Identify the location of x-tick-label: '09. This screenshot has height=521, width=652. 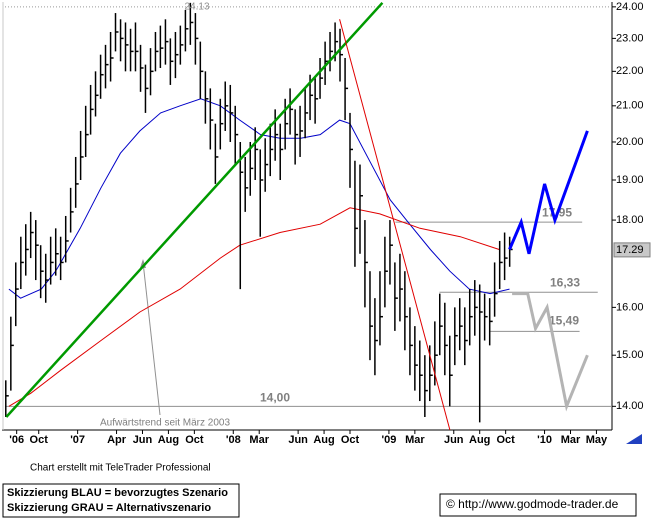
(388, 440).